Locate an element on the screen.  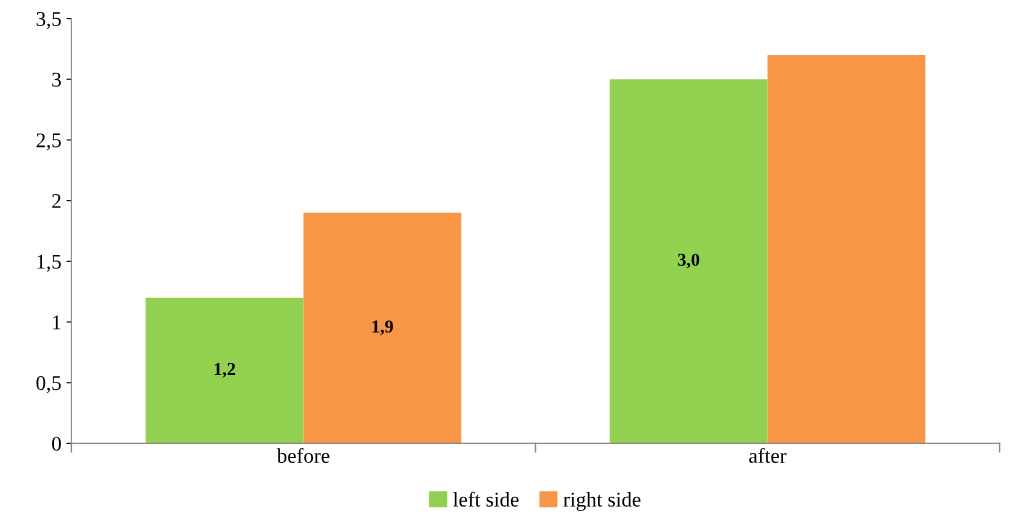
x-tick-label: before is located at coordinates (303, 455).